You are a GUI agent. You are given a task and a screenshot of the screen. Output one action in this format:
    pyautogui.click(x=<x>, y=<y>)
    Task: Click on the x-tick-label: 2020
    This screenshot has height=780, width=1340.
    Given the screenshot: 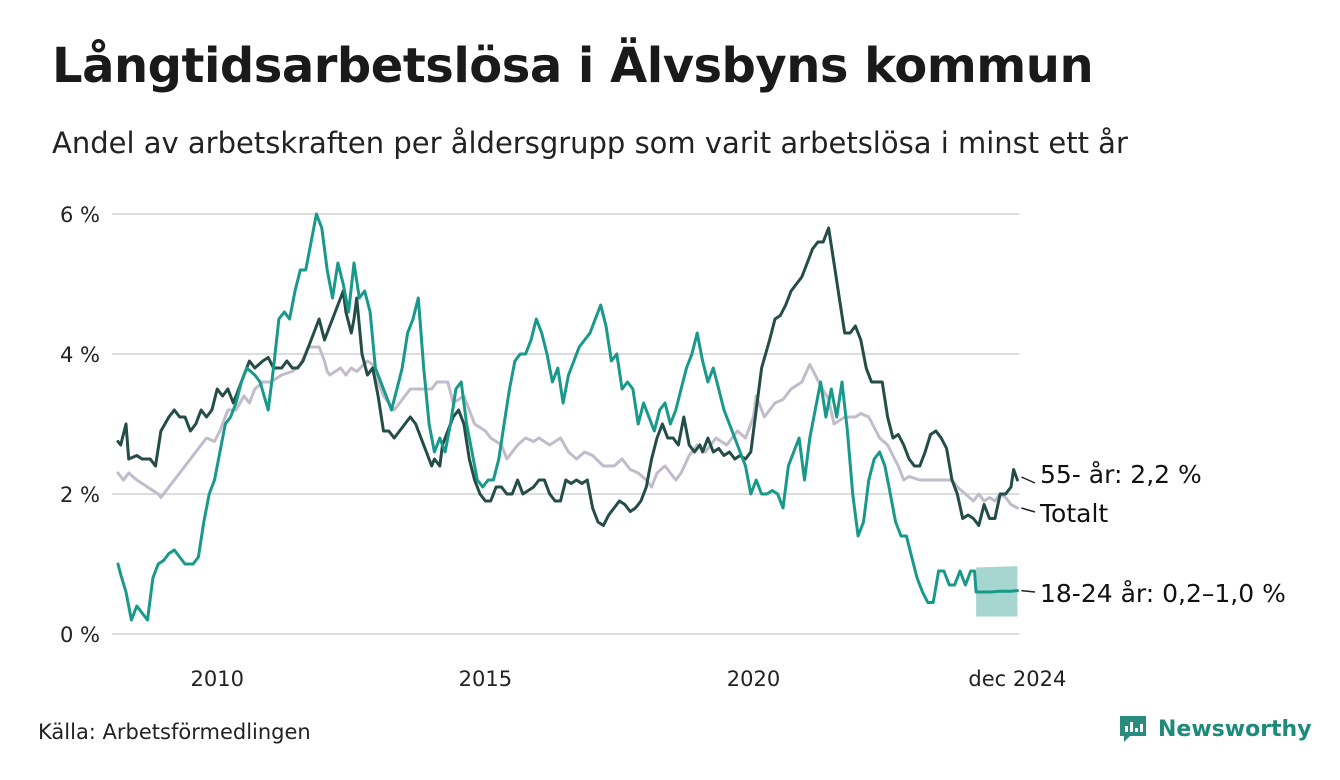 What is the action you would take?
    pyautogui.click(x=753, y=679)
    